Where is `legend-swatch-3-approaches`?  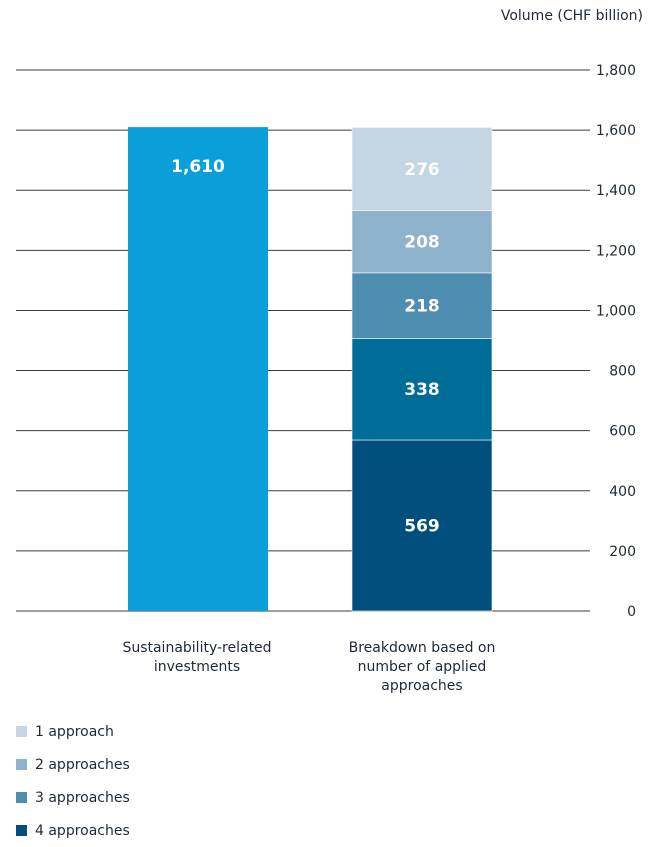 legend-swatch-3-approaches is located at coordinates (21, 797).